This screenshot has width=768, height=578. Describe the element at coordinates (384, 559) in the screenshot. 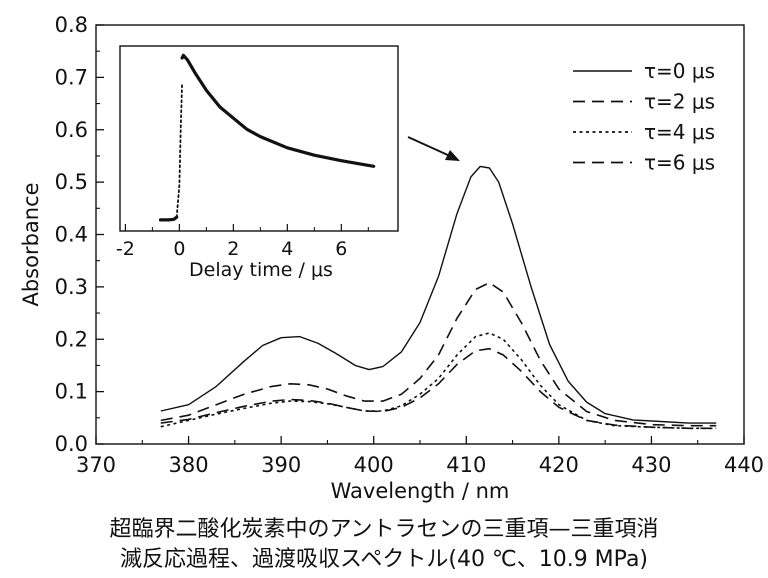

I see `caption-line-2: 滅反応過程、過渡吸収スペクトル(40 ℃、10.9 MPa)` at that location.